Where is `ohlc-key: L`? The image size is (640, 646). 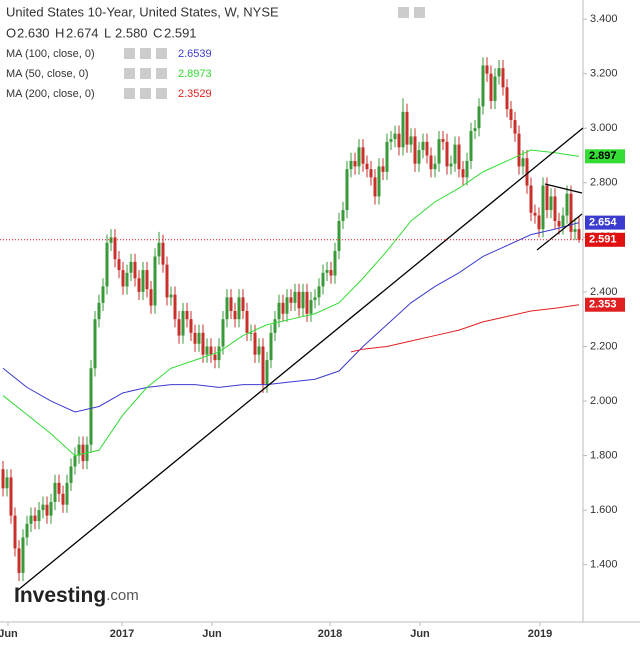 ohlc-key: L is located at coordinates (107, 32).